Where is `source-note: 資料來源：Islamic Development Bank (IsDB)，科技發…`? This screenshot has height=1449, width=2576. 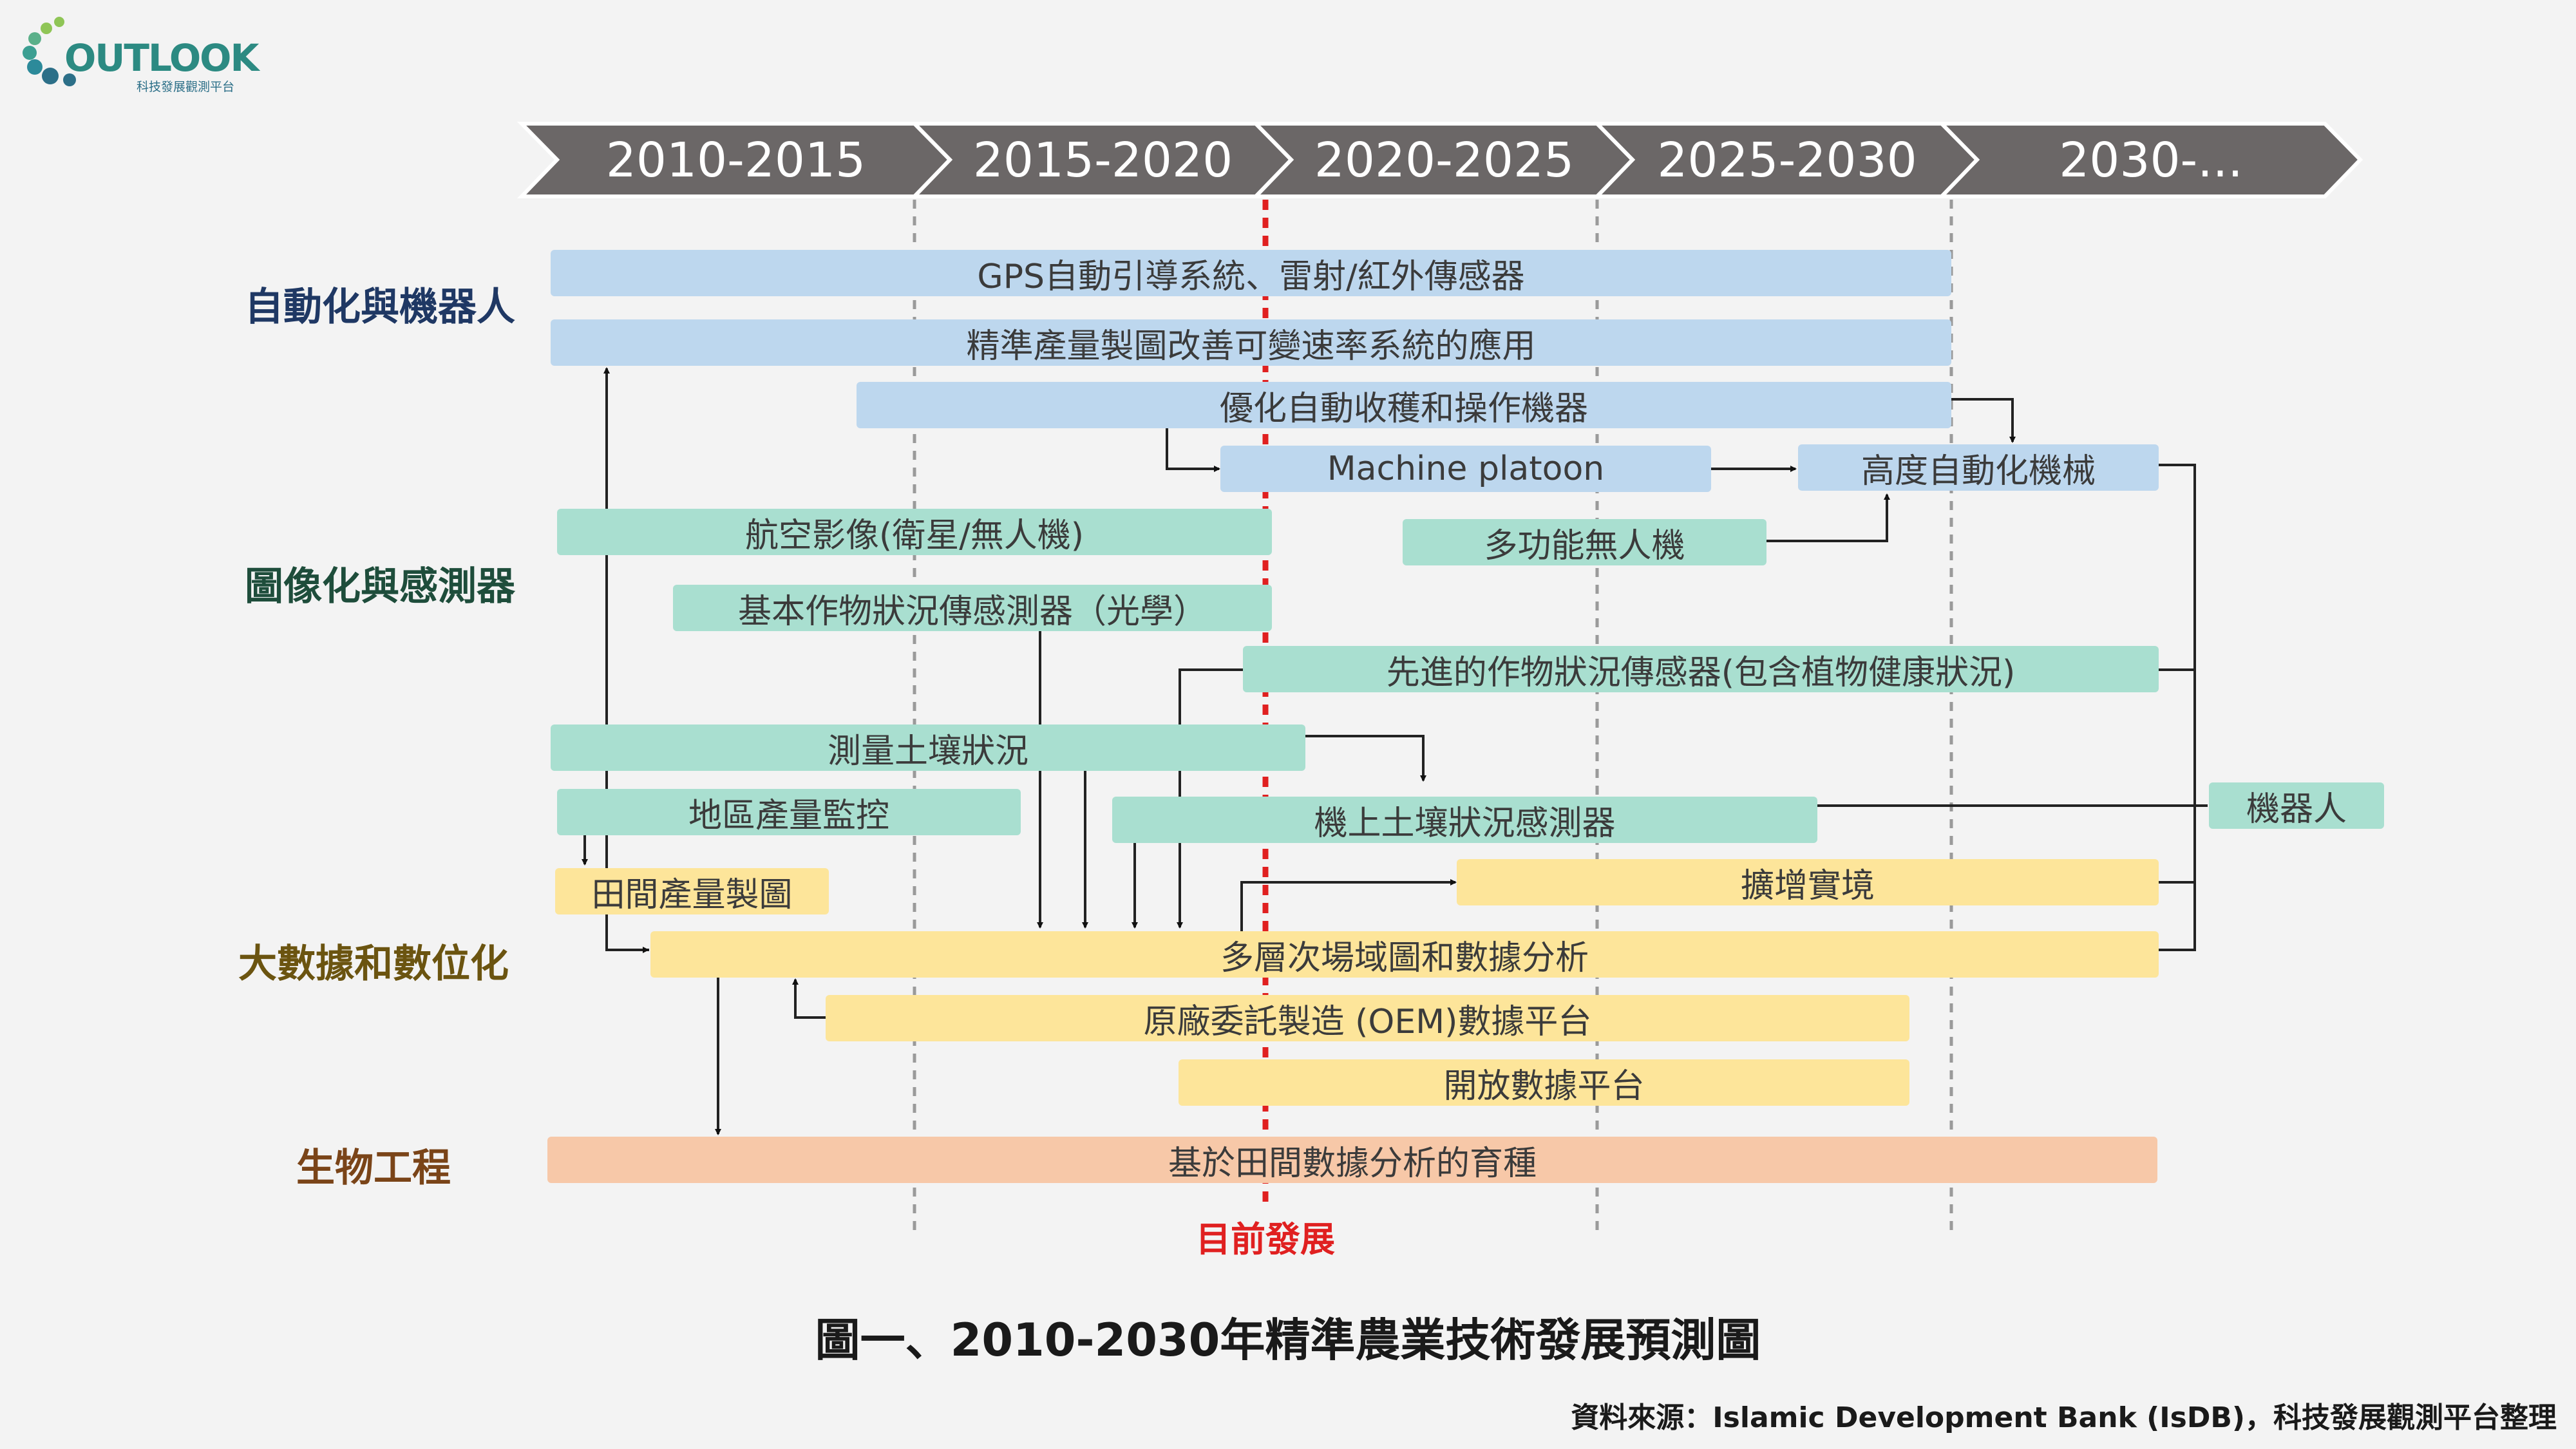 source-note: 資料來源：Islamic Development Bank (IsDB)，科技發… is located at coordinates (2064, 1417).